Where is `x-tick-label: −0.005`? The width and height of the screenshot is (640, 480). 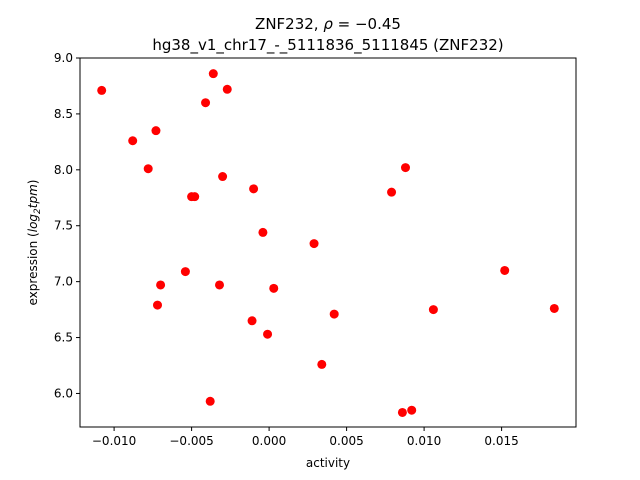
x-tick-label: −0.005 is located at coordinates (191, 441).